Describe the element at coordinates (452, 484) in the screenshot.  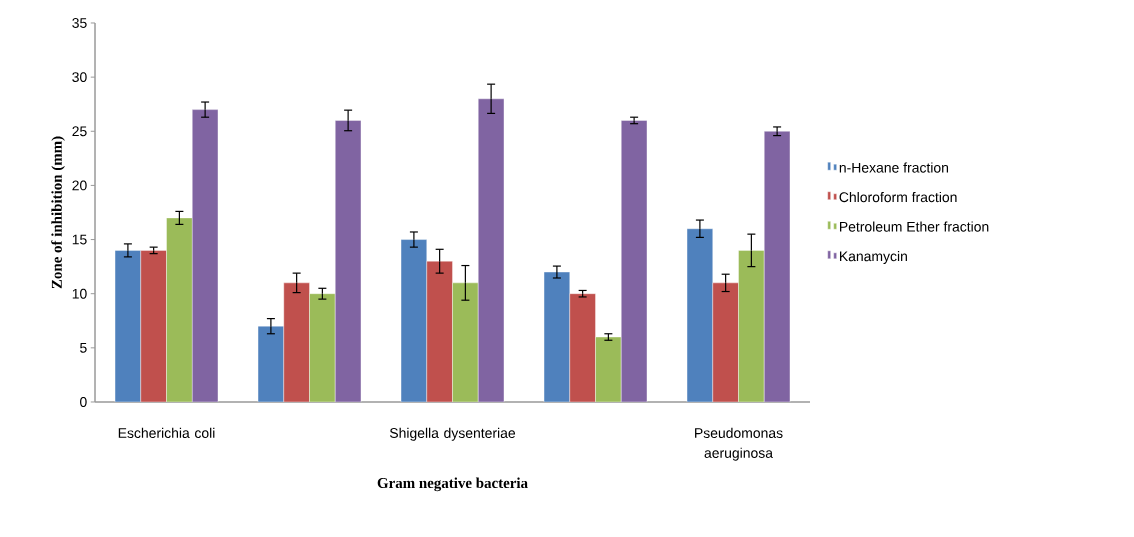
I see `x-axis-title: Gram negative bacteria` at that location.